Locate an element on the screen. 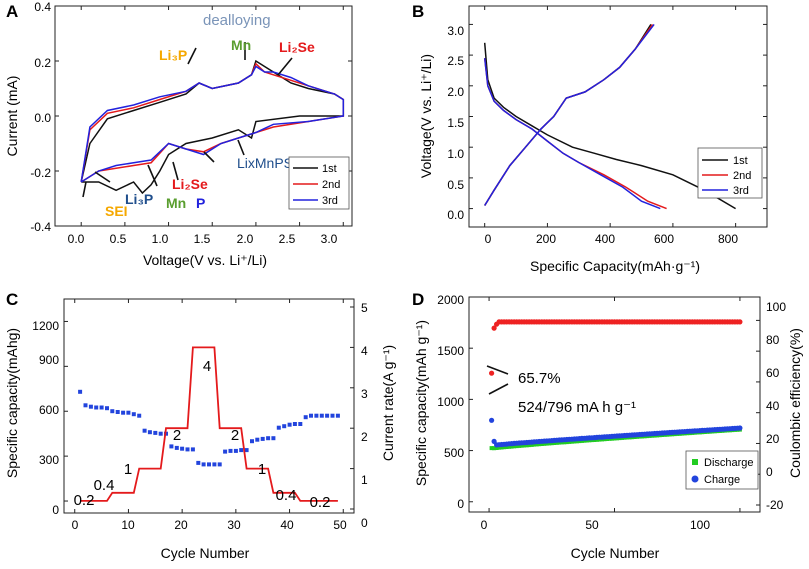 The image size is (809, 569). panel-a-xtick: 1.5 is located at coordinates (202, 239).